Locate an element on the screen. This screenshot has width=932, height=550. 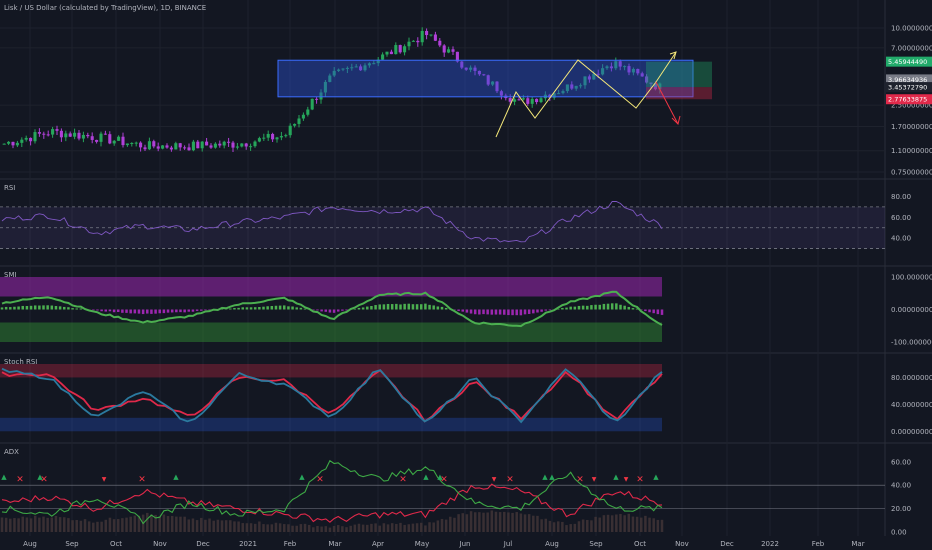
price-badge-label: 3.96634936 is located at coordinates (907, 80).